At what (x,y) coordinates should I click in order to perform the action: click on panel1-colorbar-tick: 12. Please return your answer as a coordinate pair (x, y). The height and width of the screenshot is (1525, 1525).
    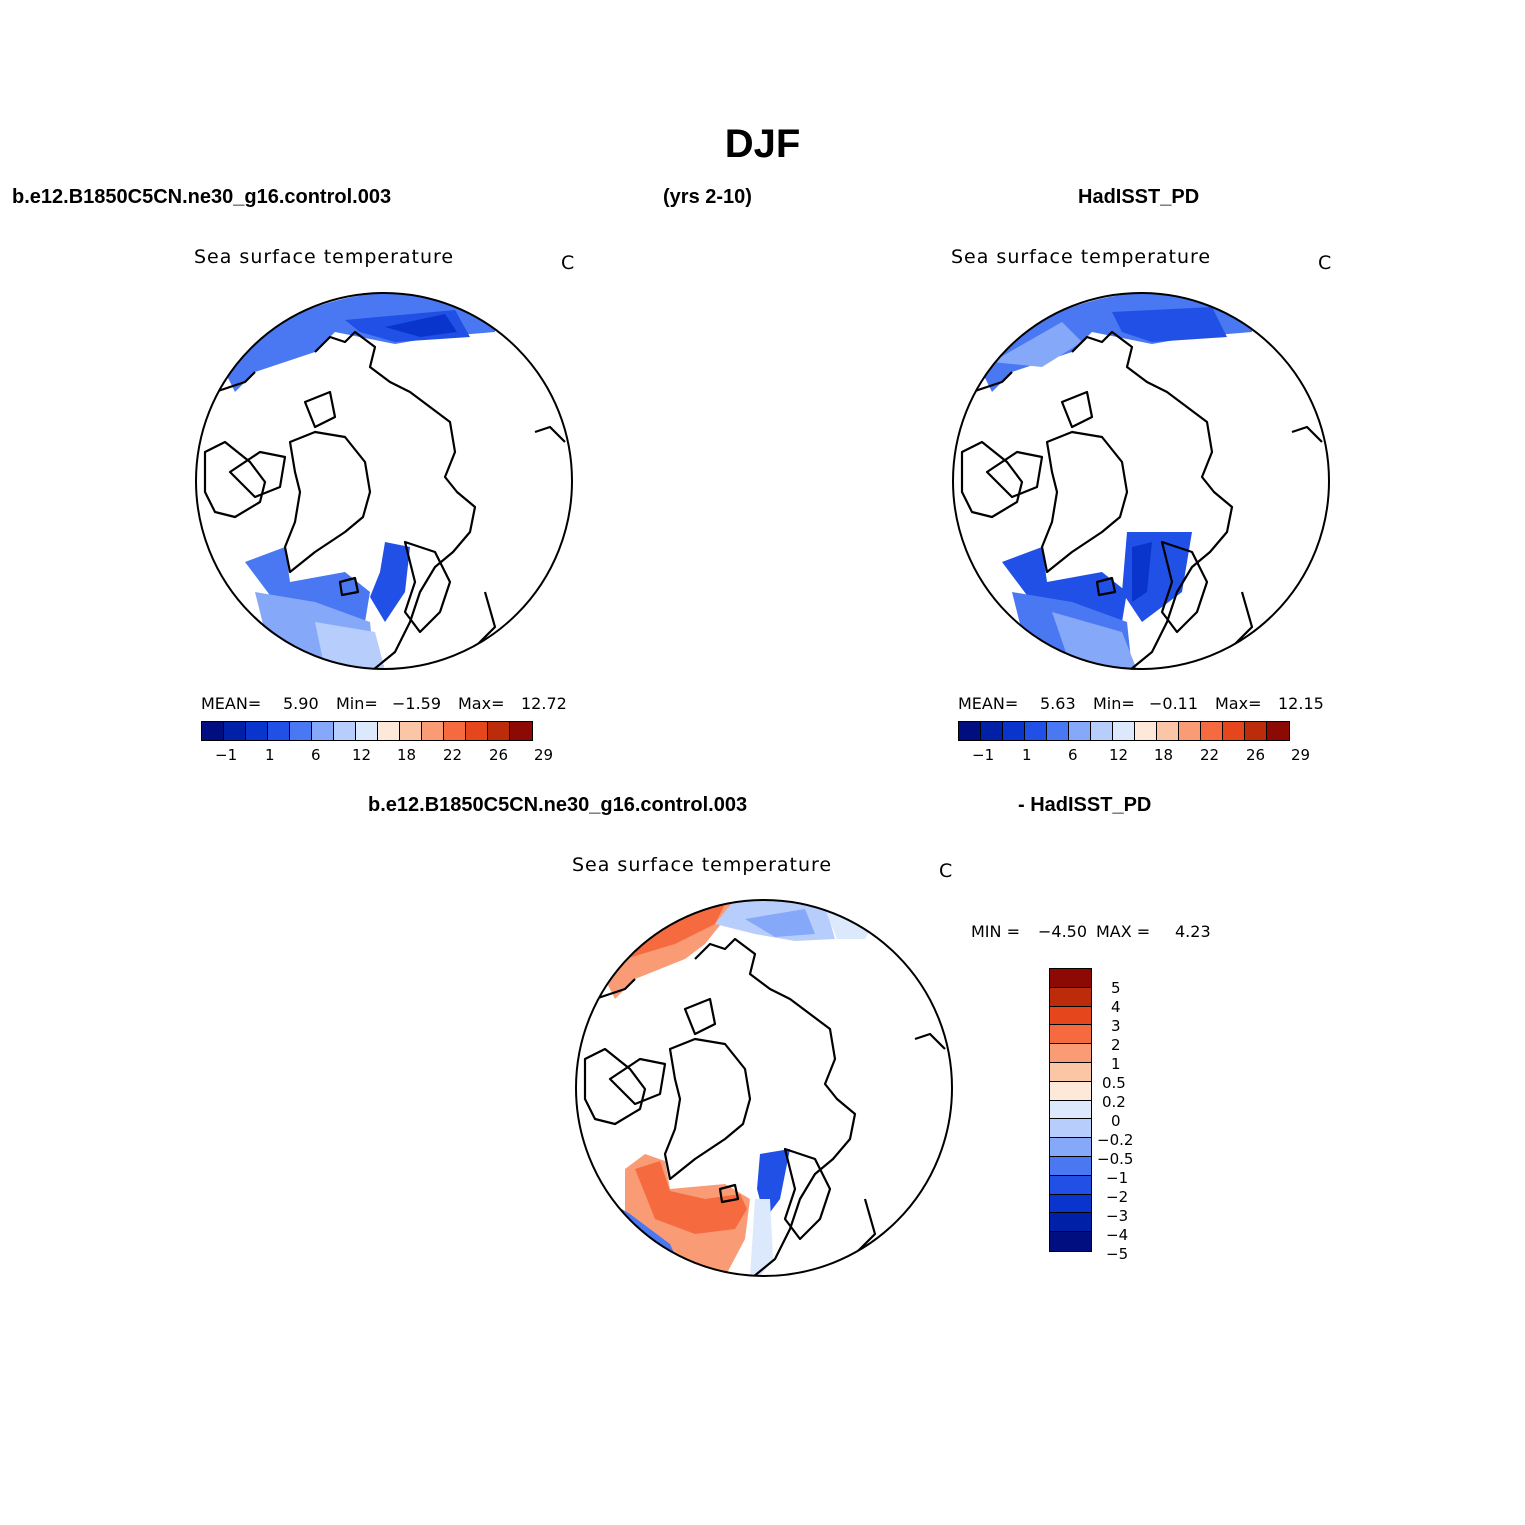
    Looking at the image, I should click on (362, 755).